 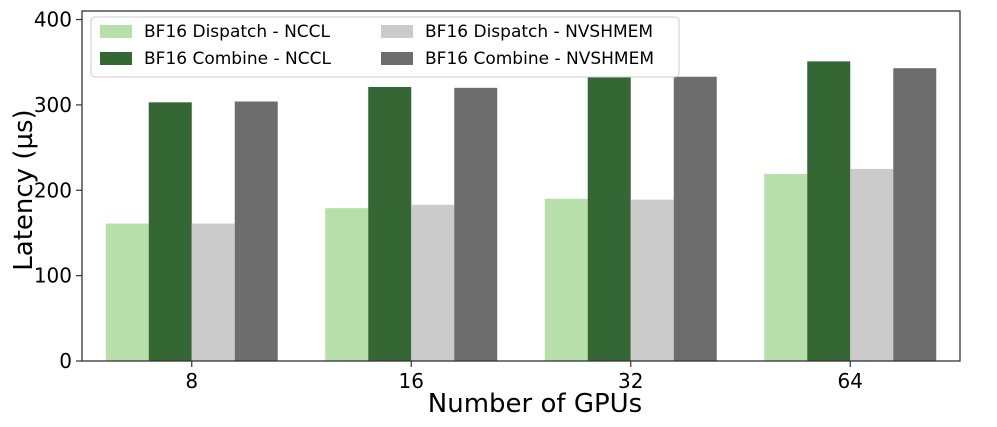 I want to click on x-axis: 8 16 32 64, so click(x=524, y=377).